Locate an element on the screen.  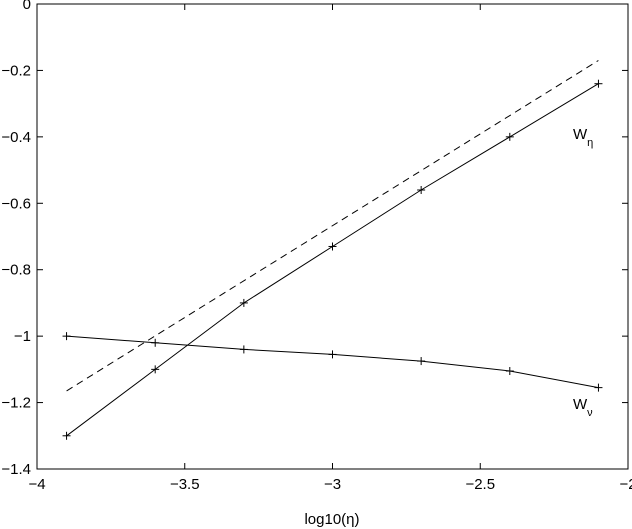
x-axis-label: log10(η) is located at coordinates (331, 519).